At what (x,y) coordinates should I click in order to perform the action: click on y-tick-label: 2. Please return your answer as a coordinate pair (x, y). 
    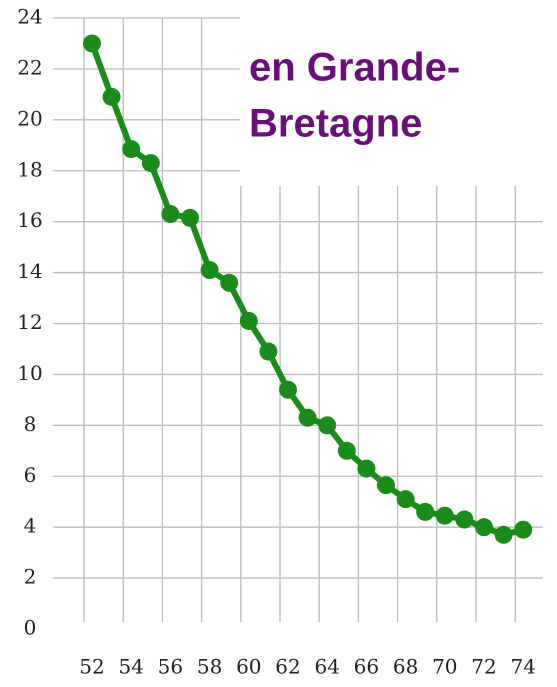
    Looking at the image, I should click on (30, 577).